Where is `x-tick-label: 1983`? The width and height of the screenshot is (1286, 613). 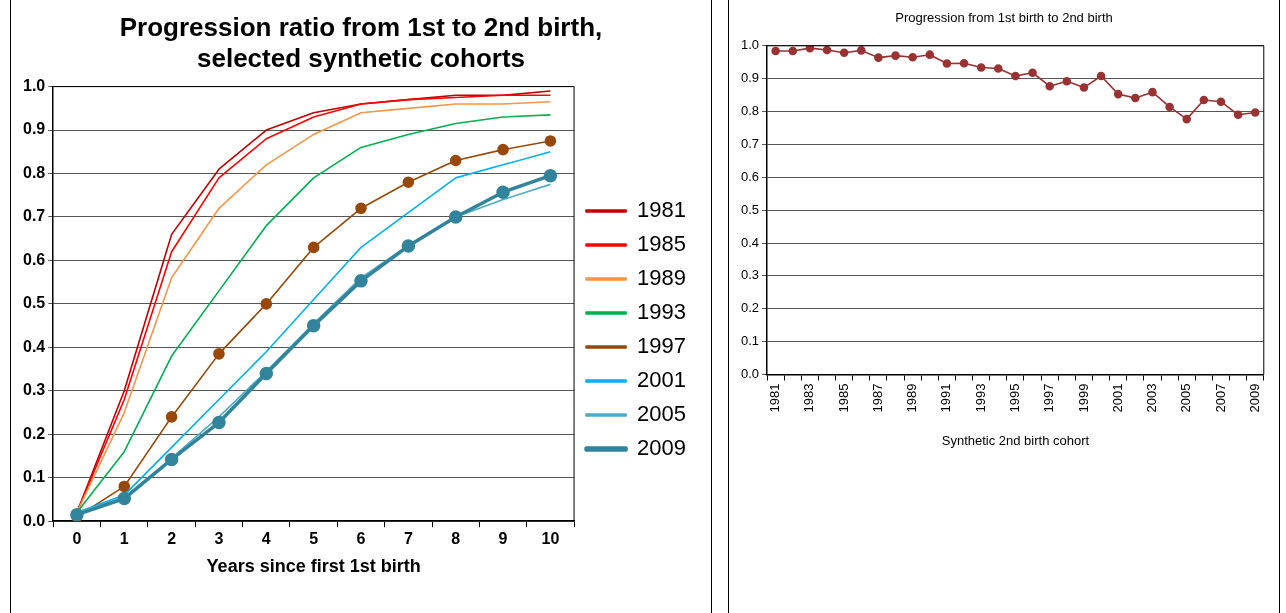
x-tick-label: 1983 is located at coordinates (809, 398).